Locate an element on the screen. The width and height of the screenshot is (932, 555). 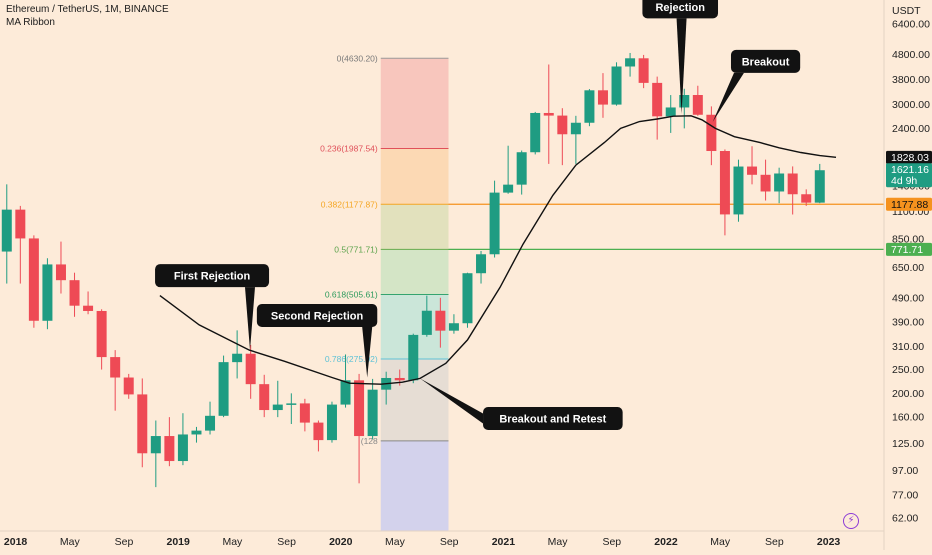
x-tick-label: 2019 is located at coordinates (179, 542).